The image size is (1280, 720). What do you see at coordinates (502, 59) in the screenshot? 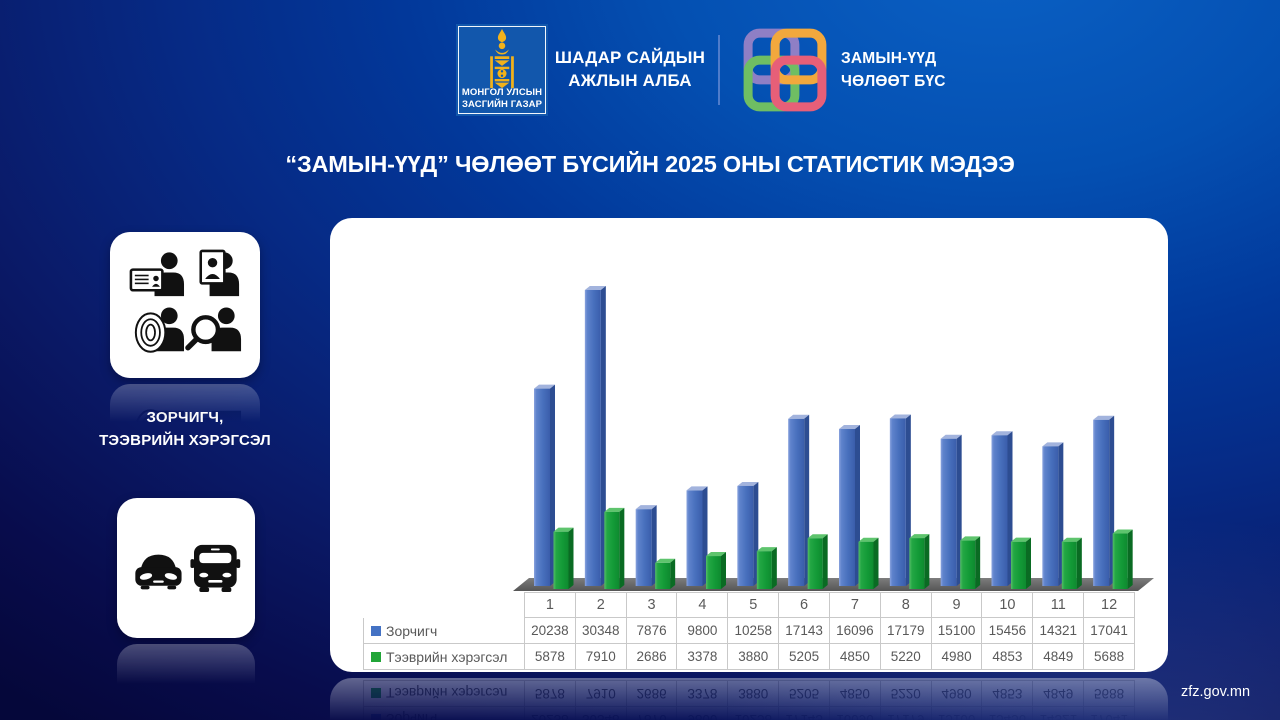
I see `soyombo-icon` at bounding box center [502, 59].